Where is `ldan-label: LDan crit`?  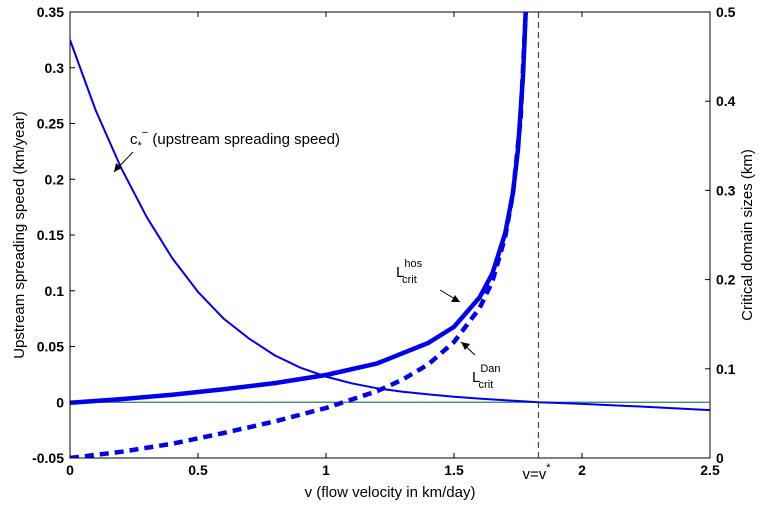 ldan-label: LDan crit is located at coordinates (486, 377).